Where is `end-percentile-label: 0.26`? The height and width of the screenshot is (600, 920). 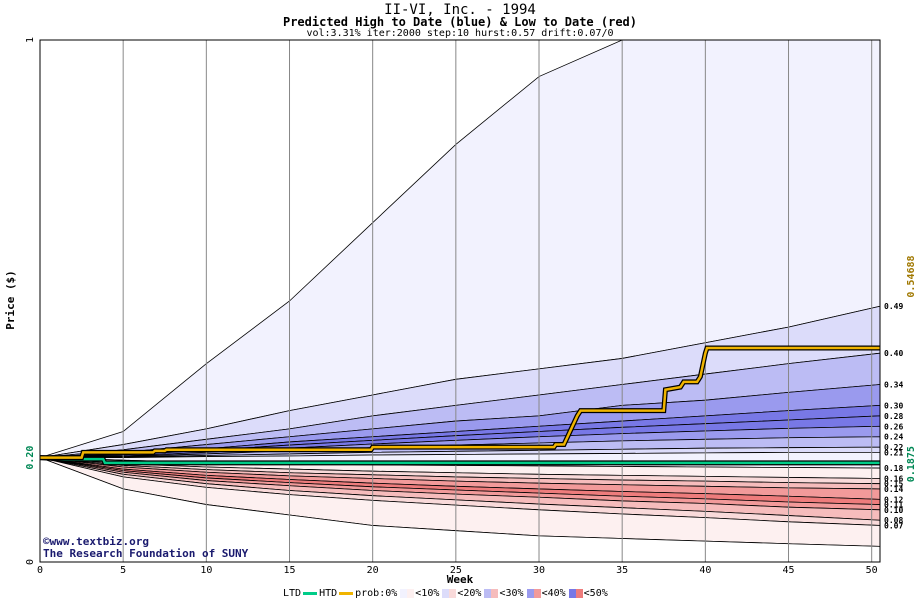
end-percentile-label: 0.26 is located at coordinates (893, 426).